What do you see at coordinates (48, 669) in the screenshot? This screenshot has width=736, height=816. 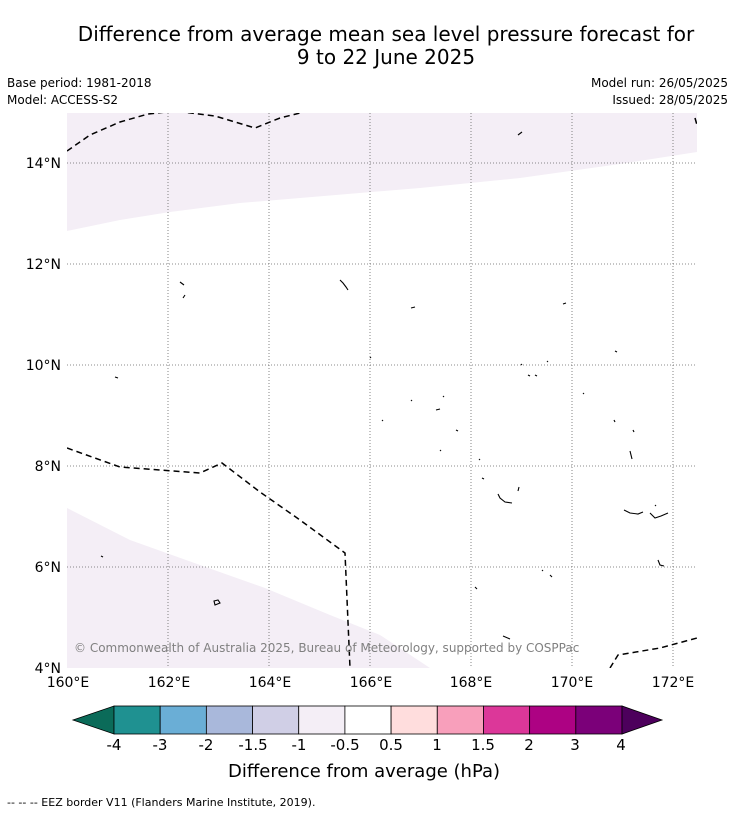 I see `lat-label: 4°N` at bounding box center [48, 669].